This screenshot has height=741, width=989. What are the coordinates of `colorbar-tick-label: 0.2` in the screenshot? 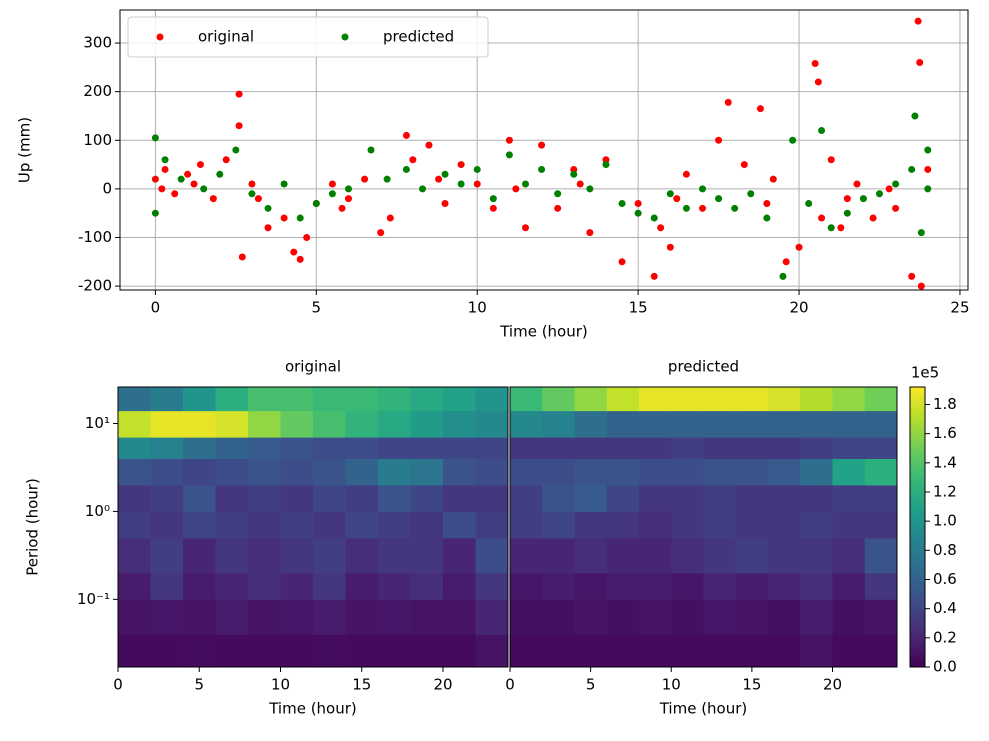 It's located at (945, 637).